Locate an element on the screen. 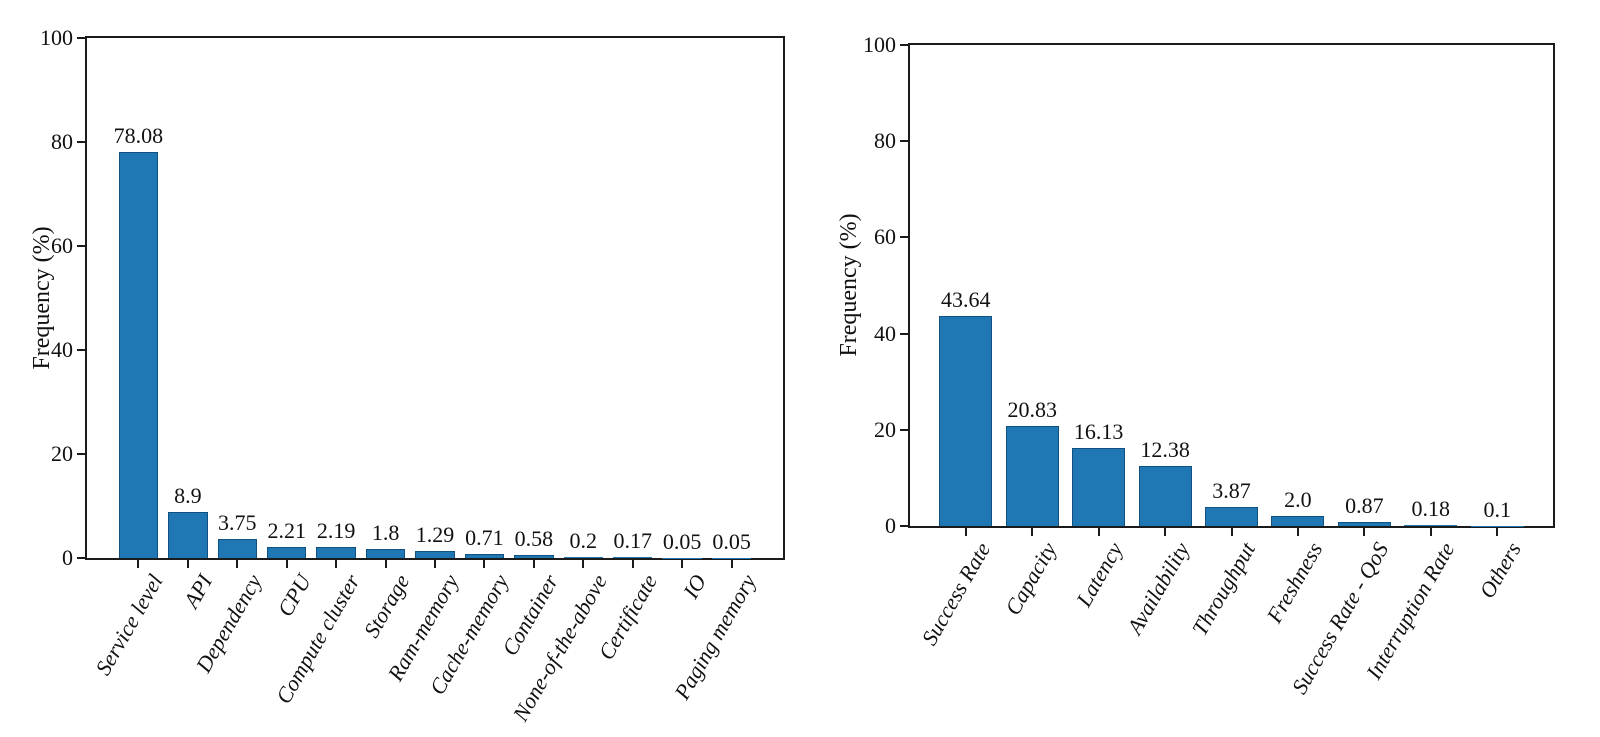 This screenshot has width=1600, height=737. x-tick-label: API is located at coordinates (197, 591).